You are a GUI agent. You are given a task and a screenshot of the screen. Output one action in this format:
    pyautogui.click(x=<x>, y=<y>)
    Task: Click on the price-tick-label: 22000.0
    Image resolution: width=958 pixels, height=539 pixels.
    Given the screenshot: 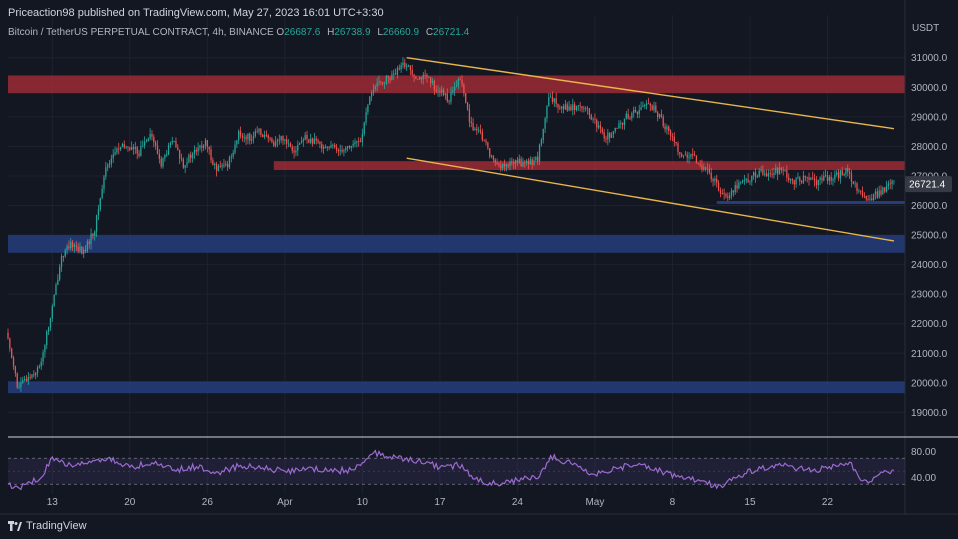 What is the action you would take?
    pyautogui.click(x=929, y=324)
    